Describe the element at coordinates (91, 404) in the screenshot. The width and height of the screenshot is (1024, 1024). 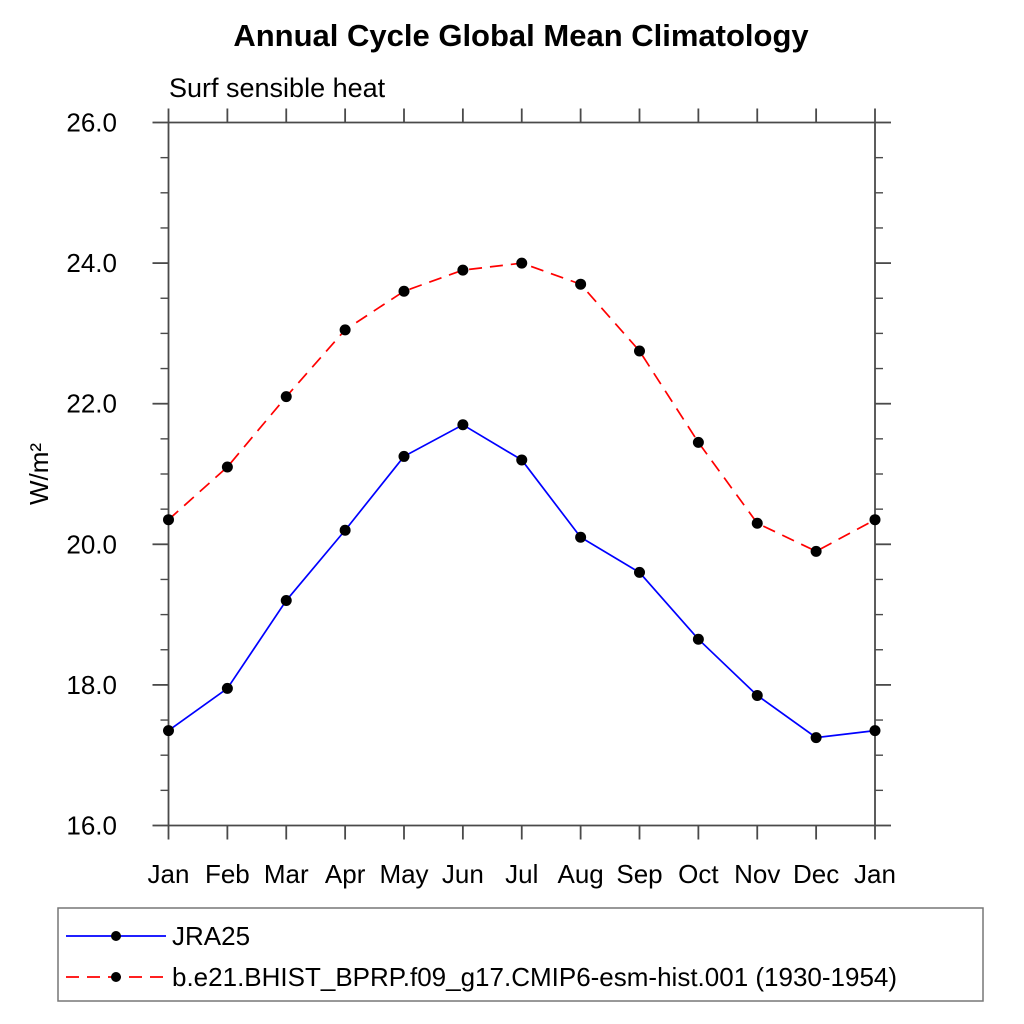
I see `y-tick-label: 22.0` at that location.